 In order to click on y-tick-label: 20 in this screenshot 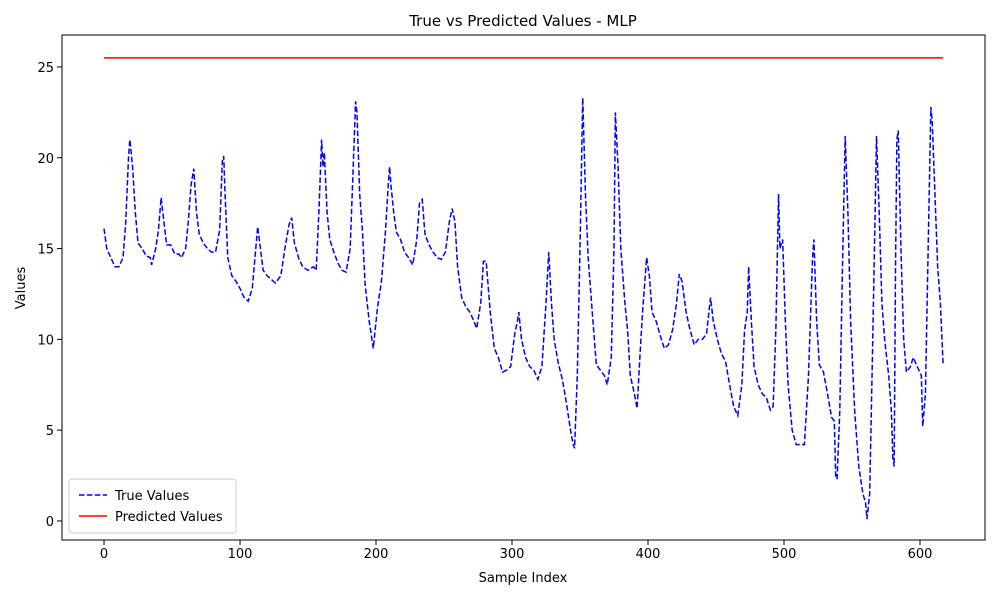, I will do `click(45, 159)`.